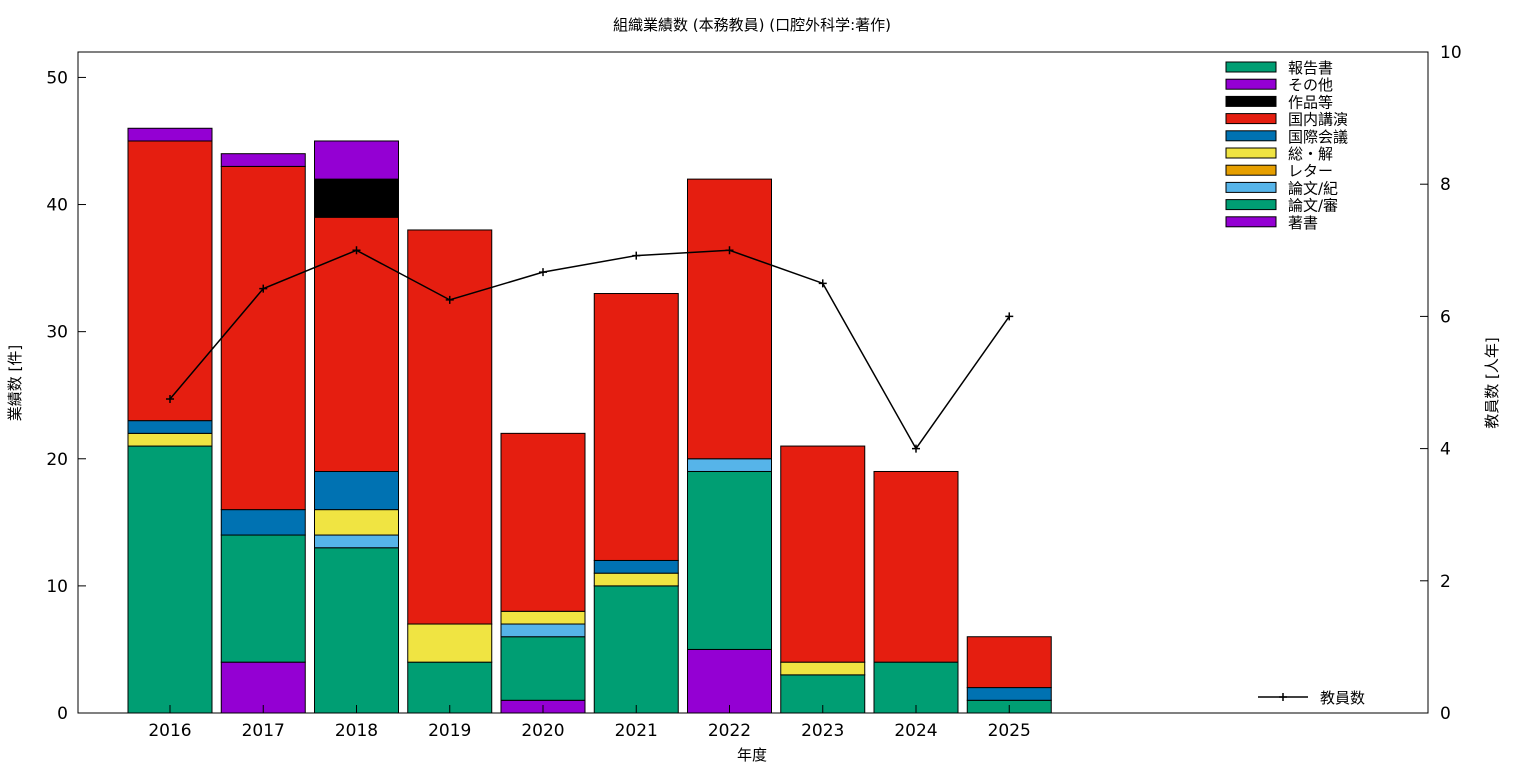 The image size is (1536, 768). What do you see at coordinates (915, 731) in the screenshot?
I see `x-tick-label: 2024` at bounding box center [915, 731].